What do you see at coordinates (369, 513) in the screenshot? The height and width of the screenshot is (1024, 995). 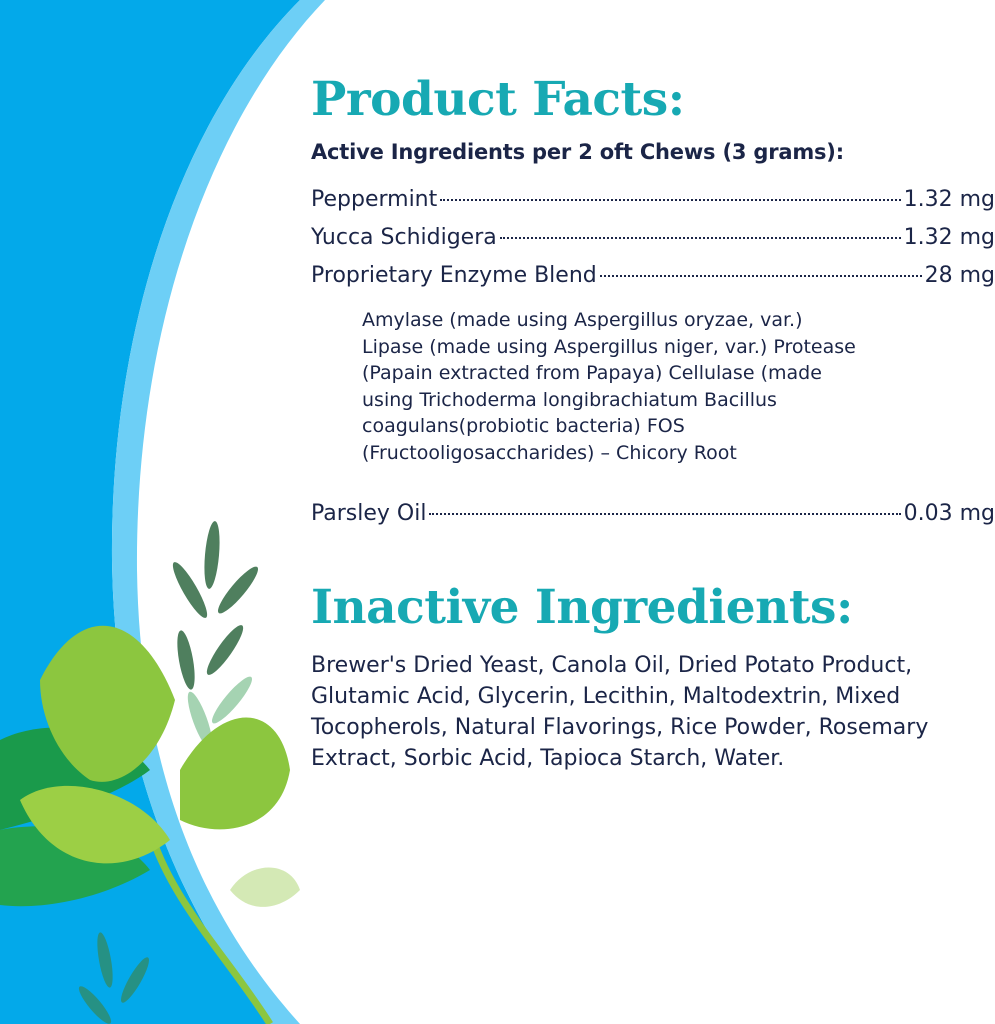 I see `ingredient-name: Parsley Oil` at bounding box center [369, 513].